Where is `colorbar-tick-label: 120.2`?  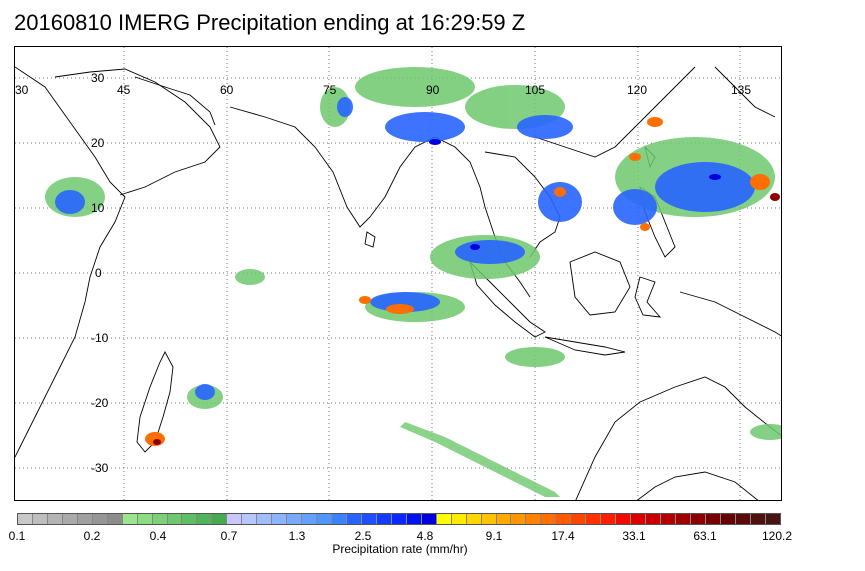 colorbar-tick-label: 120.2 is located at coordinates (777, 536).